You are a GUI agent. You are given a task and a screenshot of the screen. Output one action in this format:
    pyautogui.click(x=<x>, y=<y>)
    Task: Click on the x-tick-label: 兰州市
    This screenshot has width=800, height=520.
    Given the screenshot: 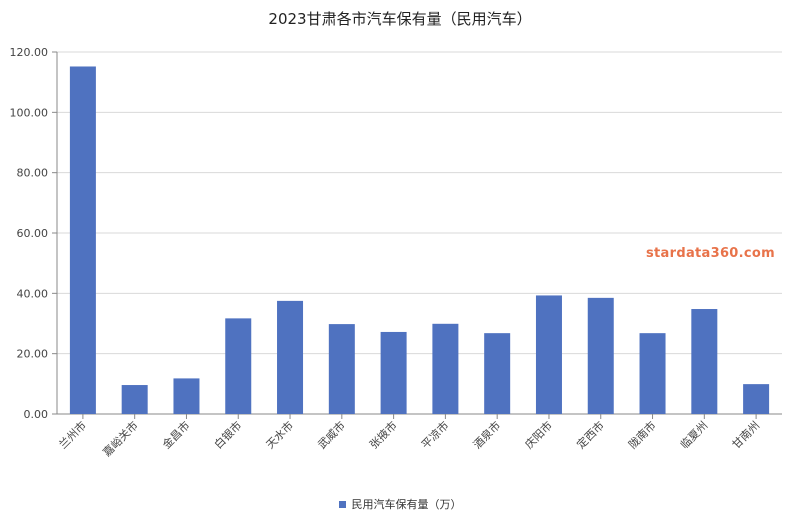 What is the action you would take?
    pyautogui.click(x=72, y=434)
    